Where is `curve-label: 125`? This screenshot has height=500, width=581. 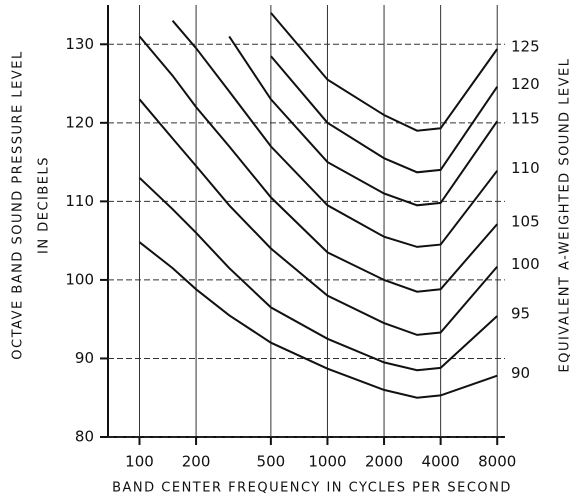 curve-label: 125 is located at coordinates (525, 46).